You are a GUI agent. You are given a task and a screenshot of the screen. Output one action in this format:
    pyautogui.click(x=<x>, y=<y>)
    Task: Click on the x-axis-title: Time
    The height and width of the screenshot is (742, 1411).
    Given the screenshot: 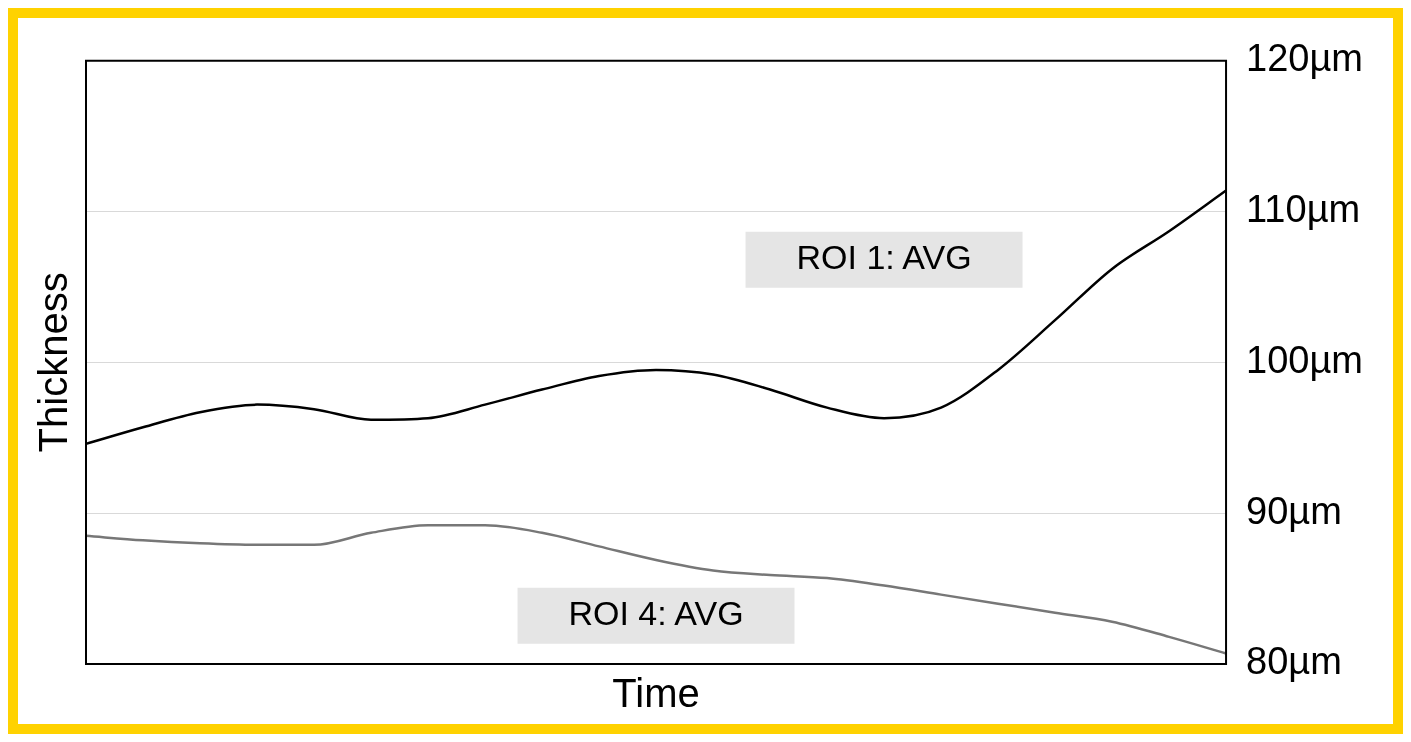 What is the action you would take?
    pyautogui.click(x=656, y=693)
    